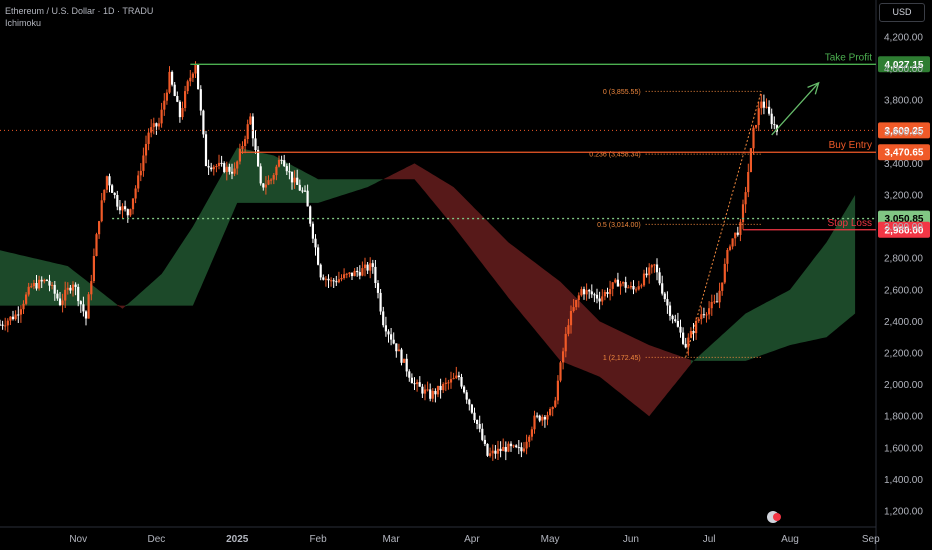 This screenshot has width=932, height=550. Describe the element at coordinates (904, 65) in the screenshot. I see `take-profit-price-tag-text: 4,027.15` at that location.